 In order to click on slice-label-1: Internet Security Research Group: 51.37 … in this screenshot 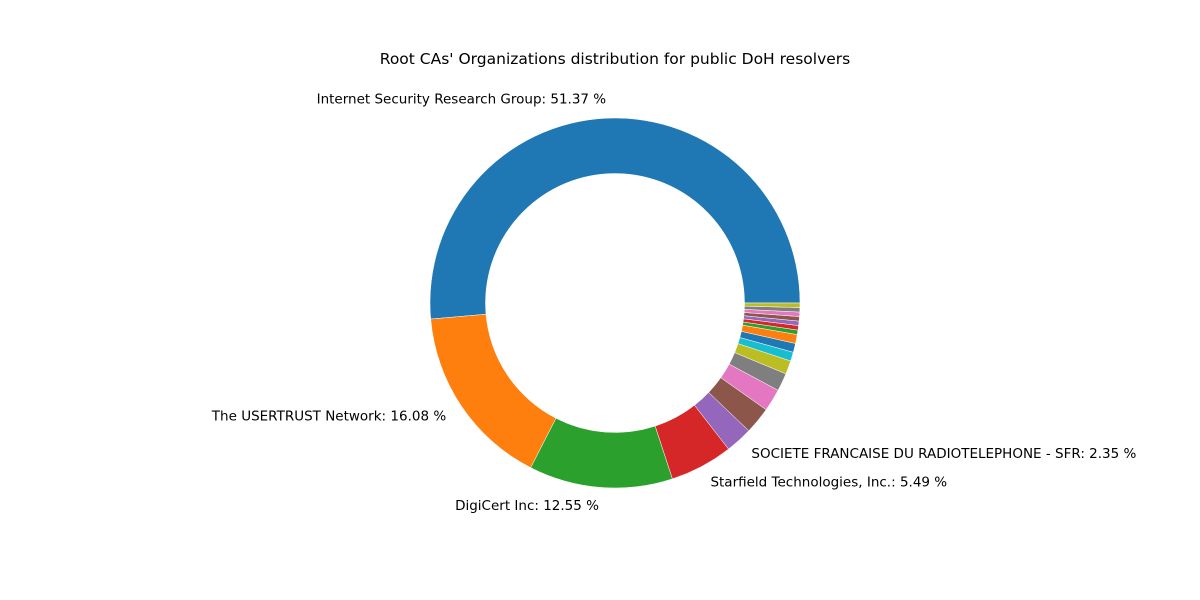, I will do `click(462, 100)`.